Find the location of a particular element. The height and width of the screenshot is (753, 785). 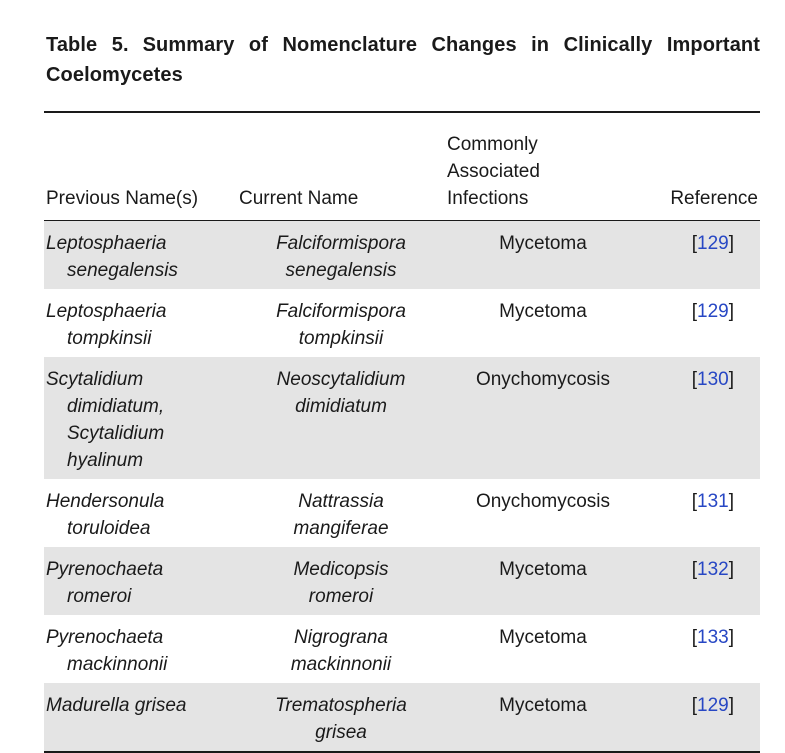

cell-current-name: Neoscytalidium dimidiatum is located at coordinates (341, 418).